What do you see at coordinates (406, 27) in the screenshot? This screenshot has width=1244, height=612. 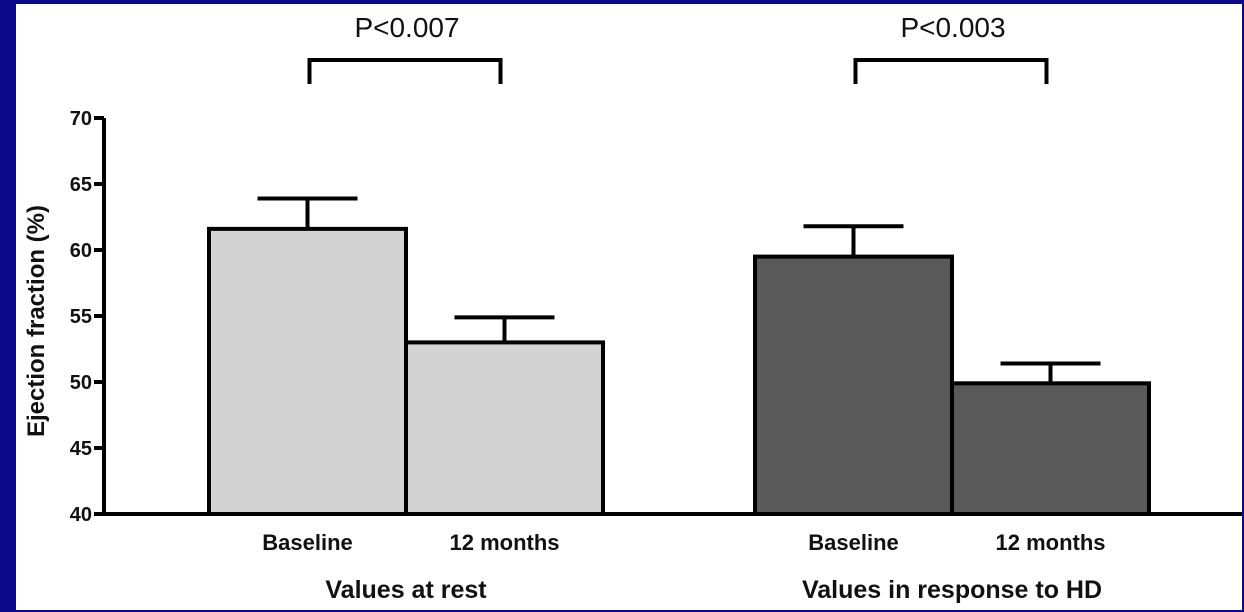 I see `p-value-label: P<0.007` at bounding box center [406, 27].